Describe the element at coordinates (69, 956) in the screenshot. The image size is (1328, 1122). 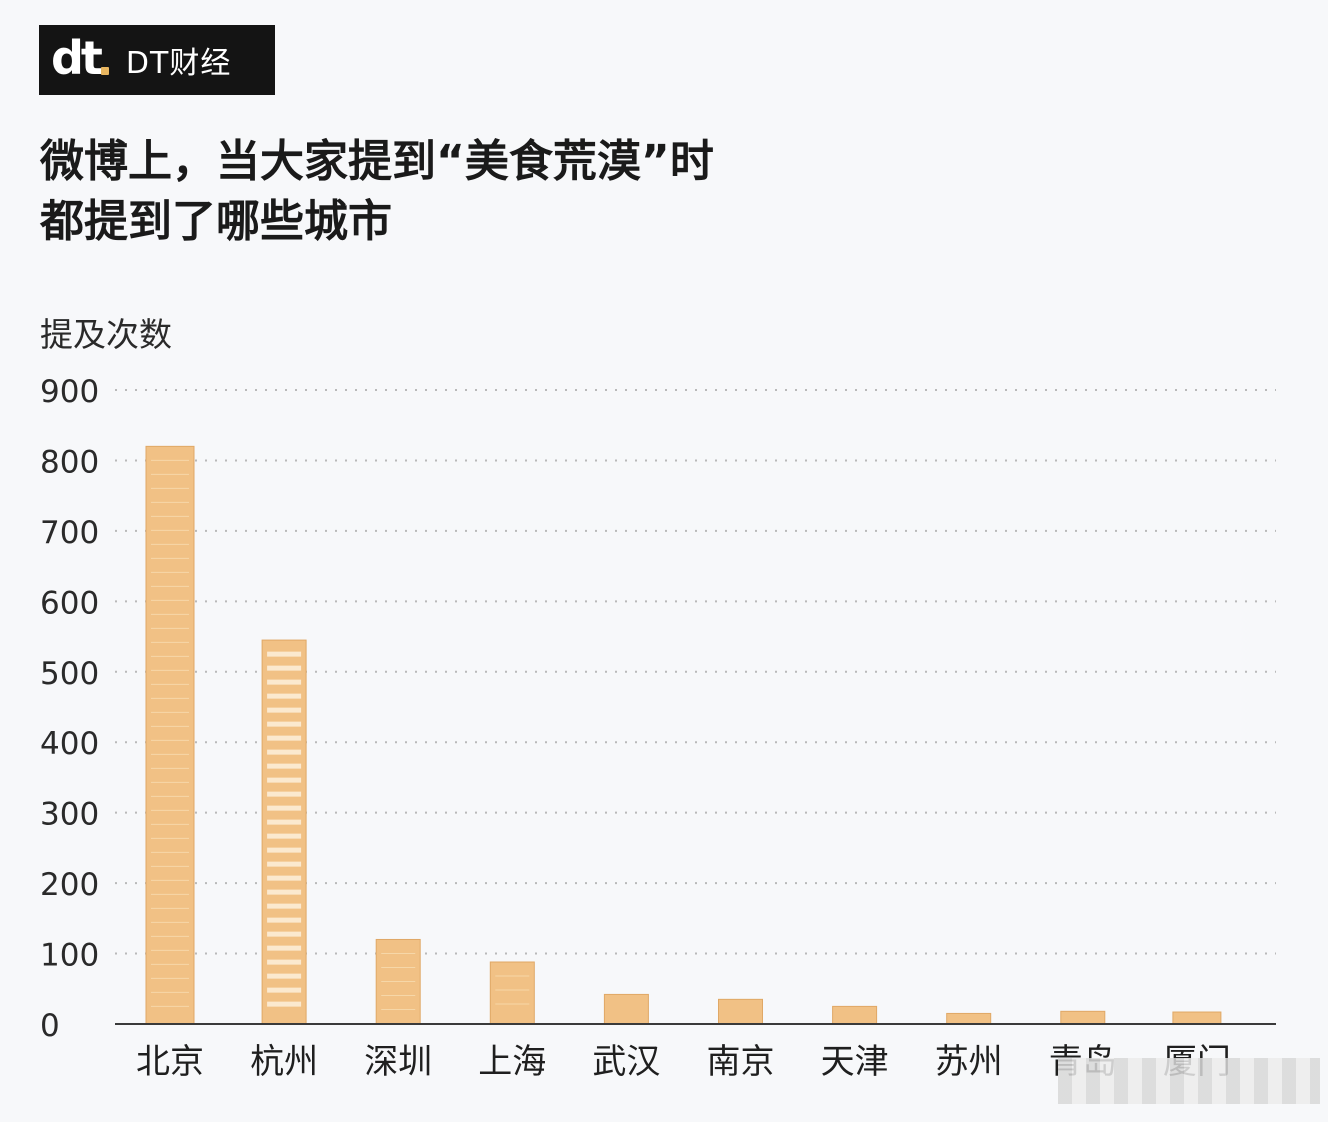
I see `y-tick-label: 100` at that location.